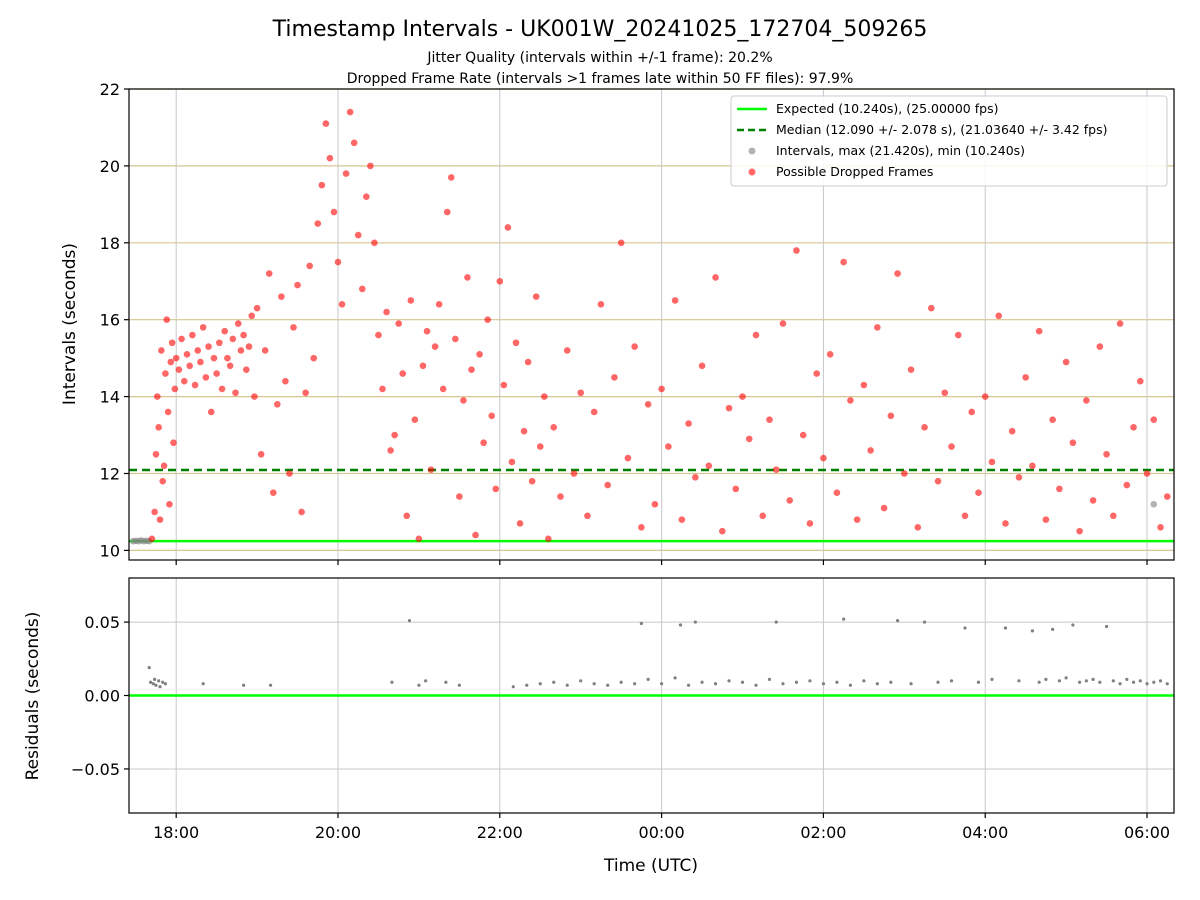  What do you see at coordinates (95, 769) in the screenshot?
I see `bottom-y-tick-label: −0.05` at bounding box center [95, 769].